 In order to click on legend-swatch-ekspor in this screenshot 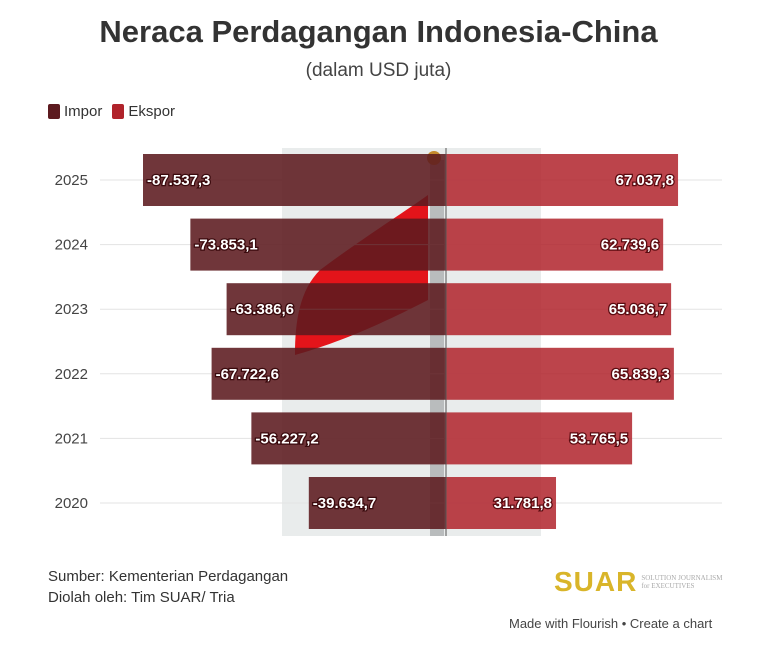, I will do `click(118, 111)`.